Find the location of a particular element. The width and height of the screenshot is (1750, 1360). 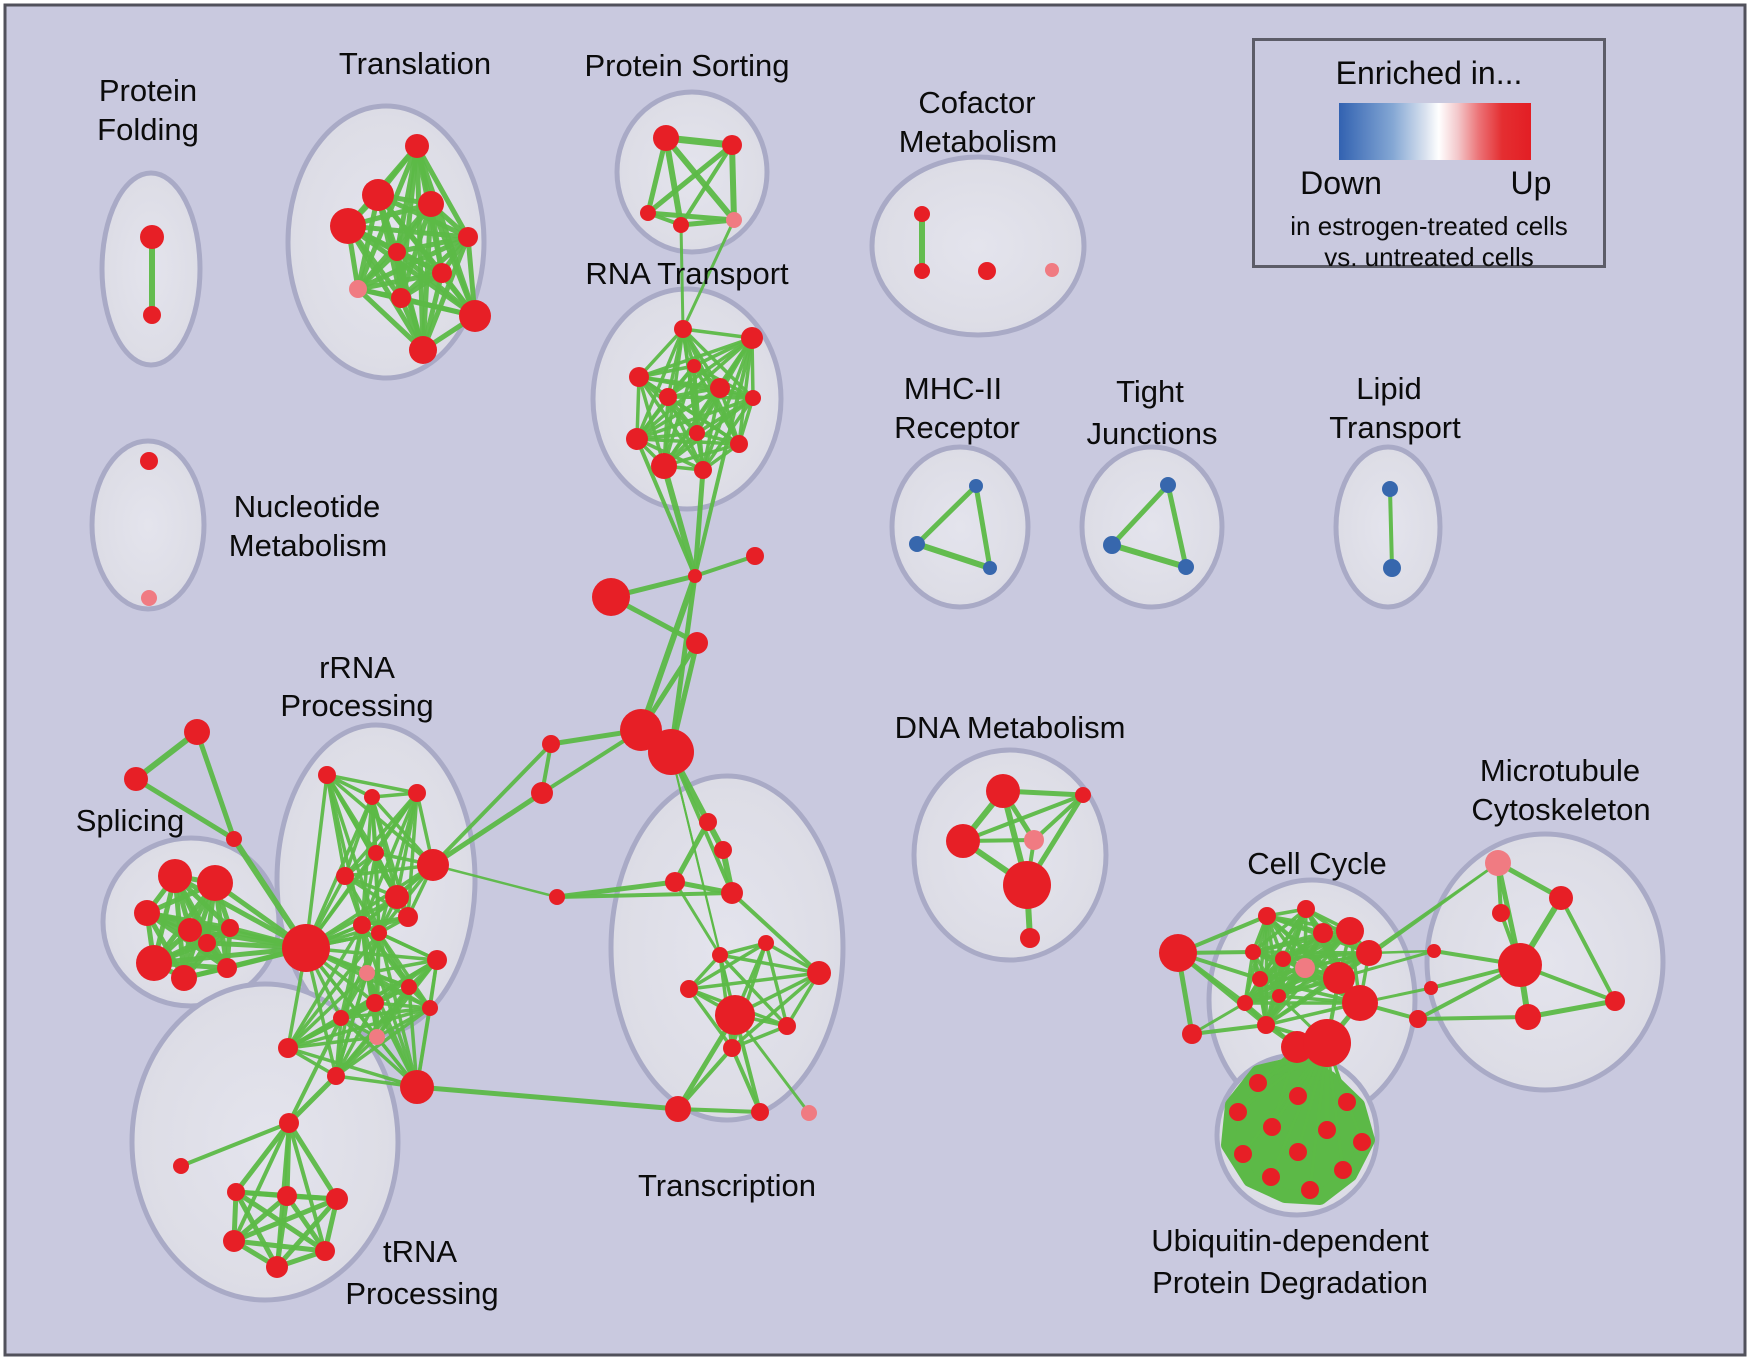

node-PS4 is located at coordinates (681, 225).